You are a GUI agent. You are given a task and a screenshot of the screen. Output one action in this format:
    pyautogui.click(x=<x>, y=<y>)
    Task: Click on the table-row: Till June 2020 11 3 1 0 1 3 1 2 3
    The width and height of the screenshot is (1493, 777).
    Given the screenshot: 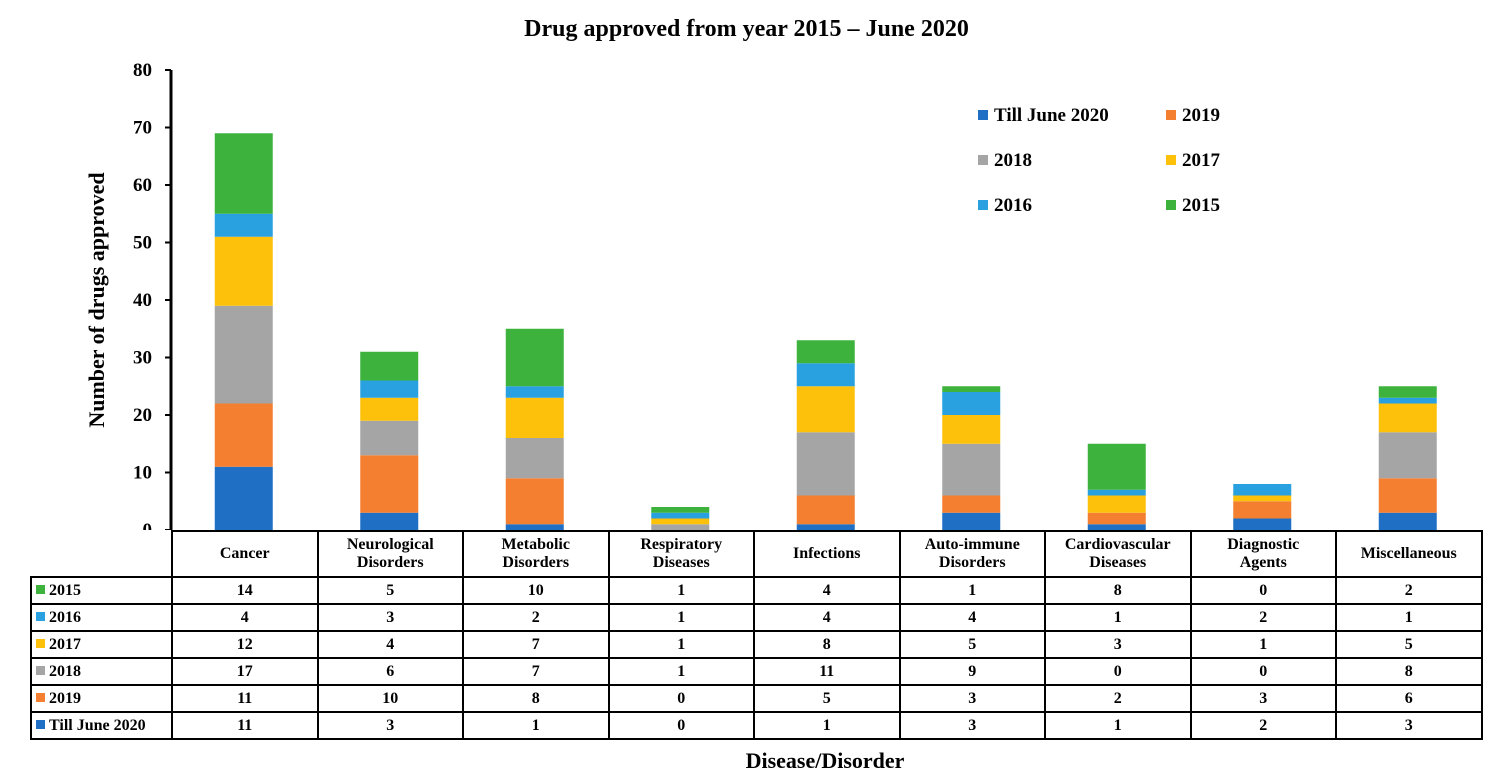 What is the action you would take?
    pyautogui.click(x=756, y=725)
    